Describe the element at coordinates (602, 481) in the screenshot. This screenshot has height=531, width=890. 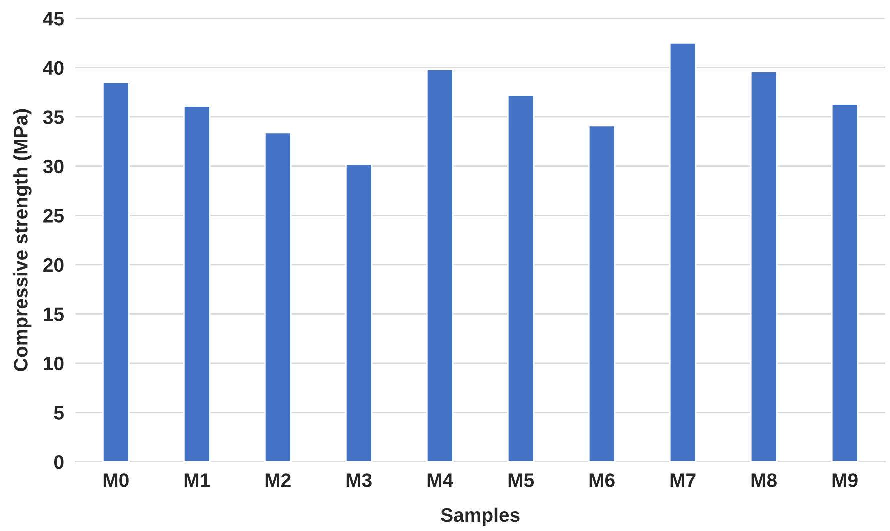
I see `x-tick-label: M6` at that location.